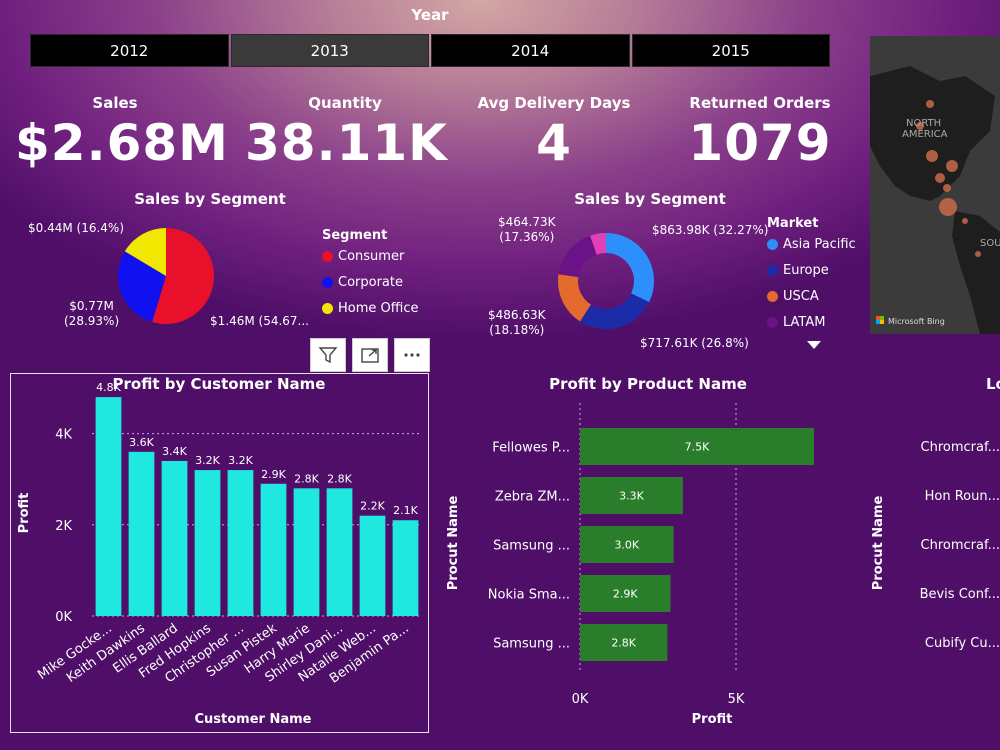  I want to click on legend-scroll-down-icon, so click(814, 345).